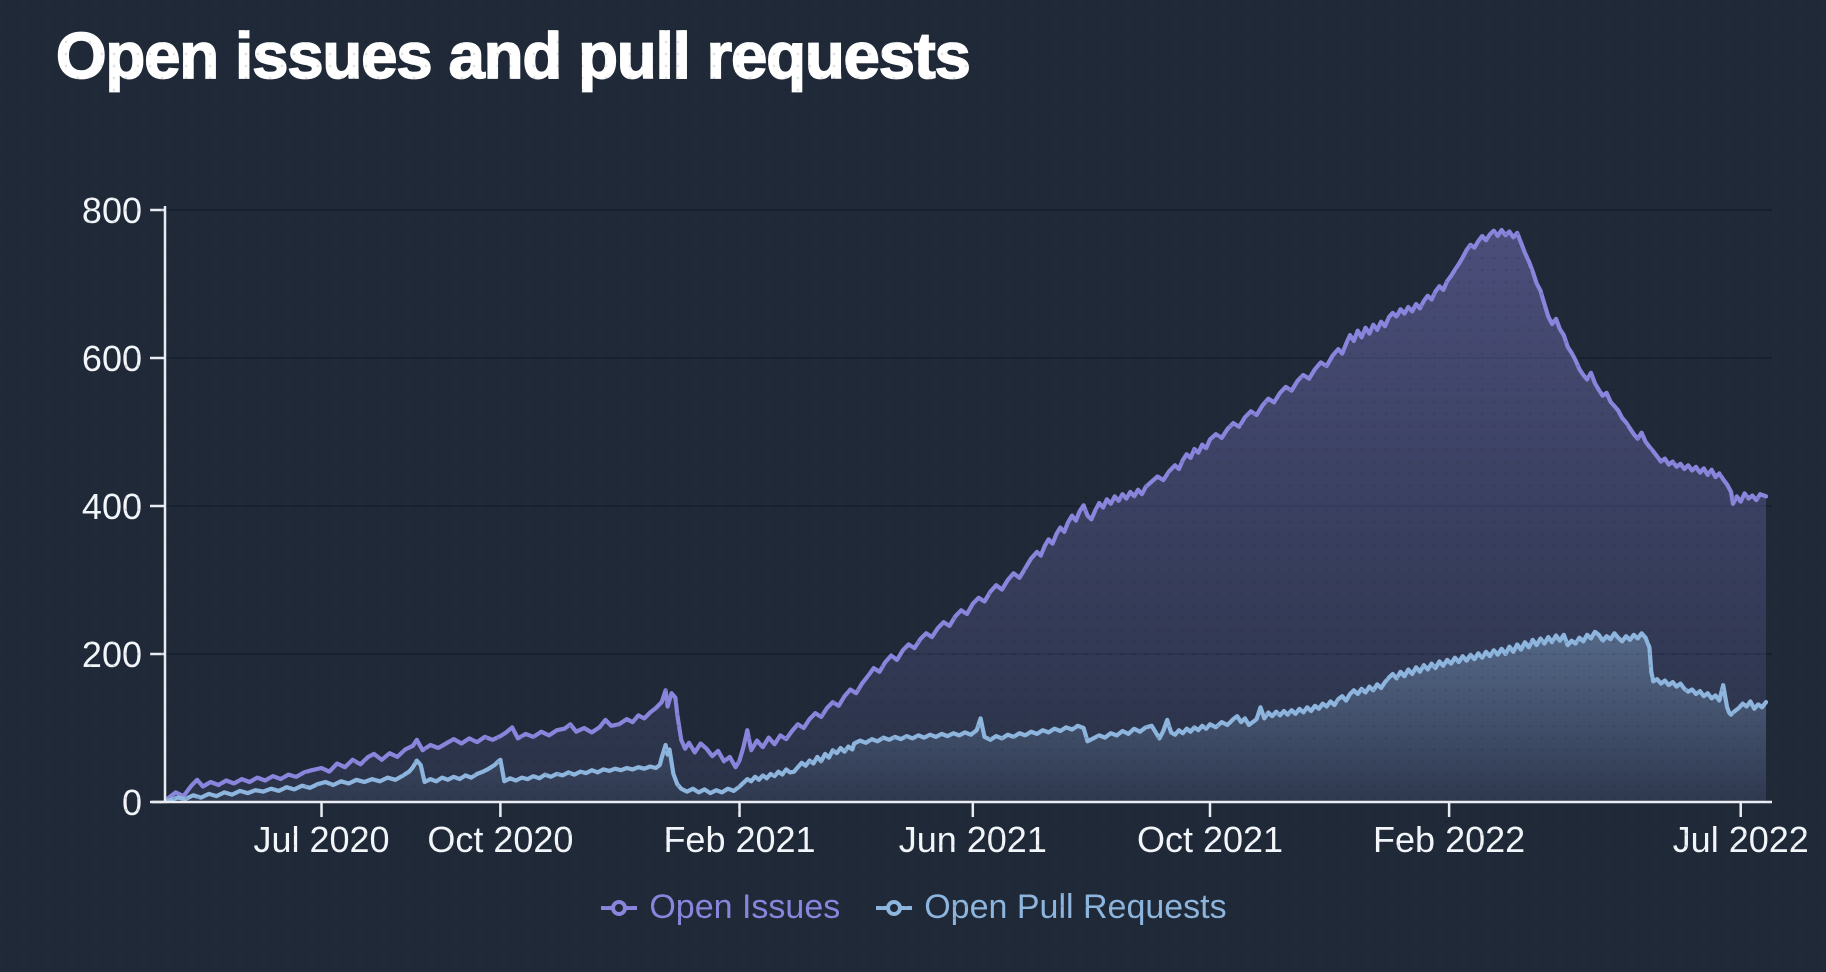  Describe the element at coordinates (1449, 839) in the screenshot. I see `x-tick-label-feb-2022: Feb 2022` at that location.